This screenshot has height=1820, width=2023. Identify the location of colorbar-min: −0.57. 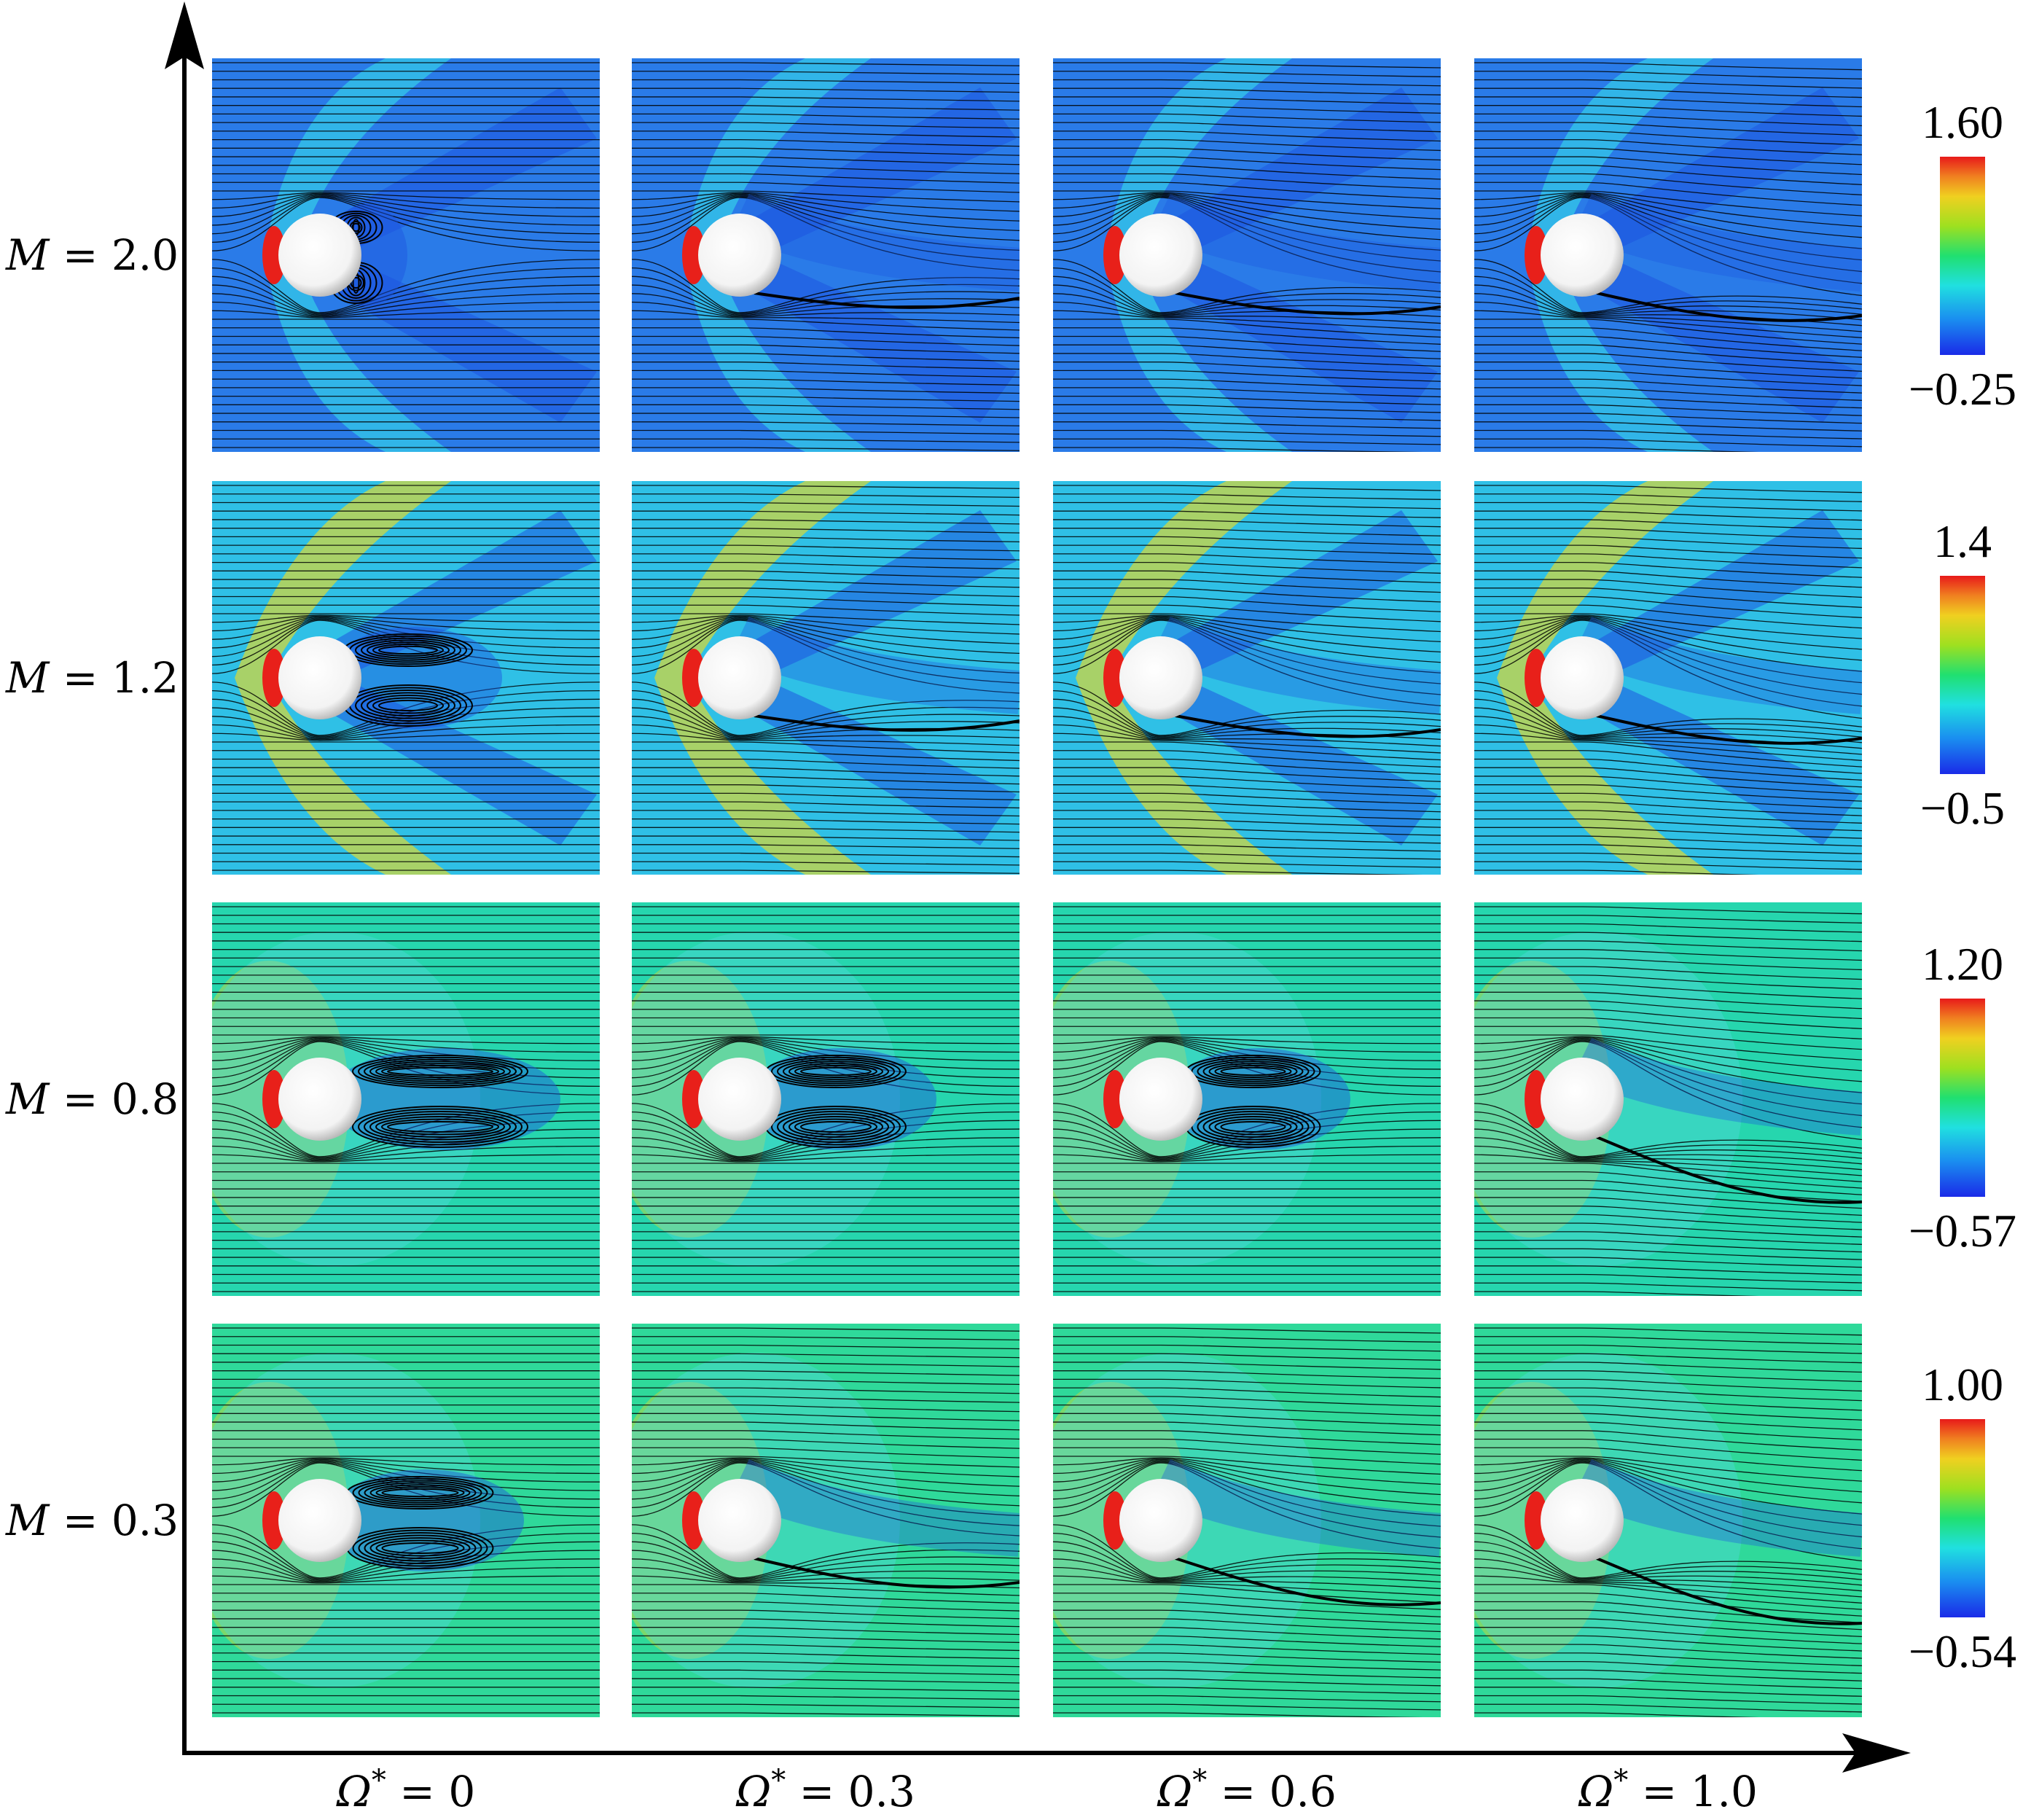
(1963, 1231).